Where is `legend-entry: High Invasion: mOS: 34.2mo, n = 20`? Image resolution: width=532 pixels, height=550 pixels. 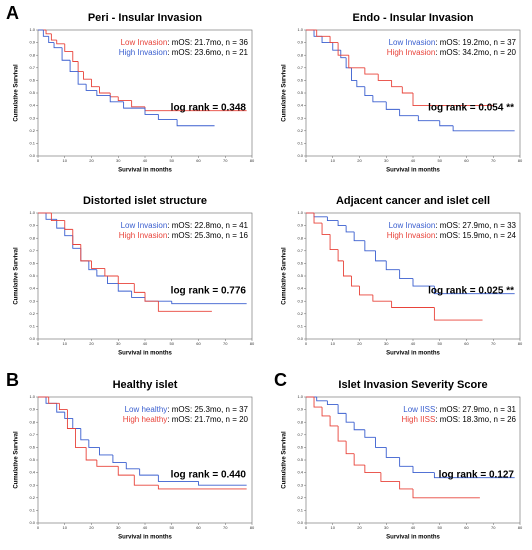
legend-entry: High Invasion: mOS: 34.2mo, n = 20 is located at coordinates (452, 52).